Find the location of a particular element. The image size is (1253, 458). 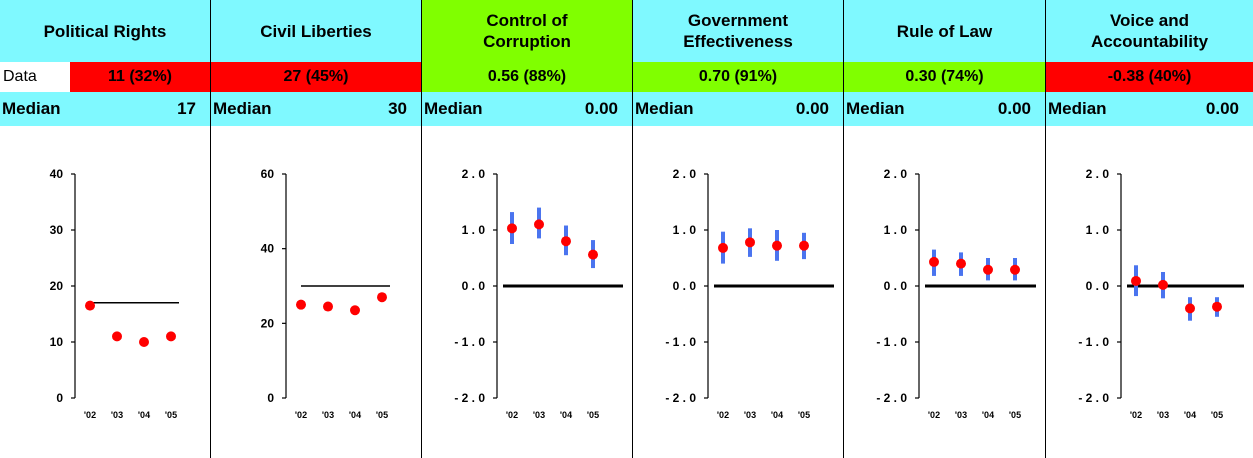

y-tick-label: 10 is located at coordinates (57, 342).